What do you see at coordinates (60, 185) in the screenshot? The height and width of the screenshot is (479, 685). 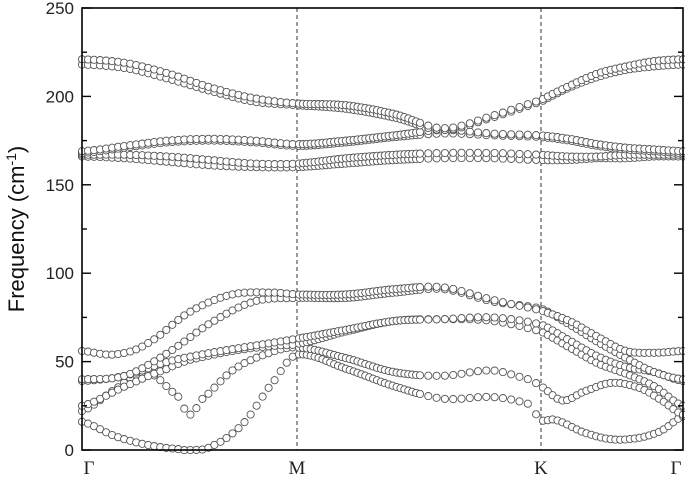 I see `y-tick-label: 150` at bounding box center [60, 185].